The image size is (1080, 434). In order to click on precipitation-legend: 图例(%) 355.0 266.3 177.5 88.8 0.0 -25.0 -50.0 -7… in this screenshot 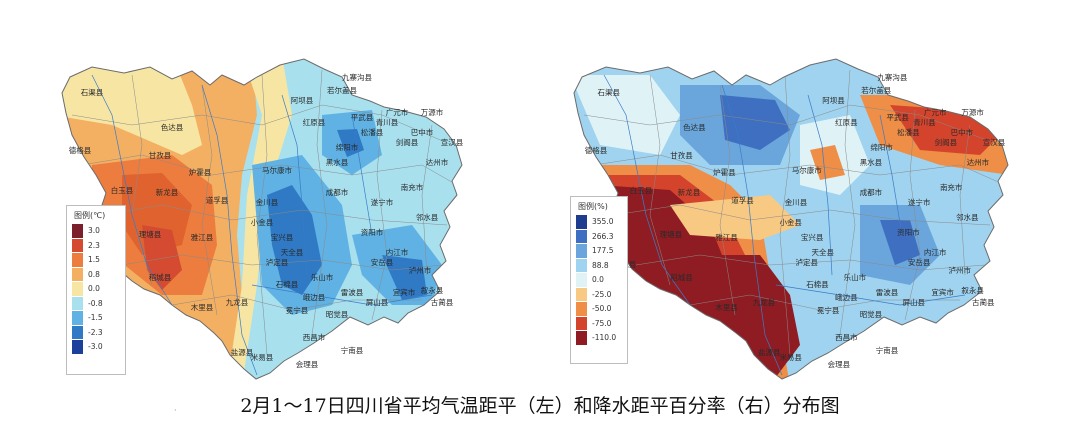, I will do `click(599, 280)`.